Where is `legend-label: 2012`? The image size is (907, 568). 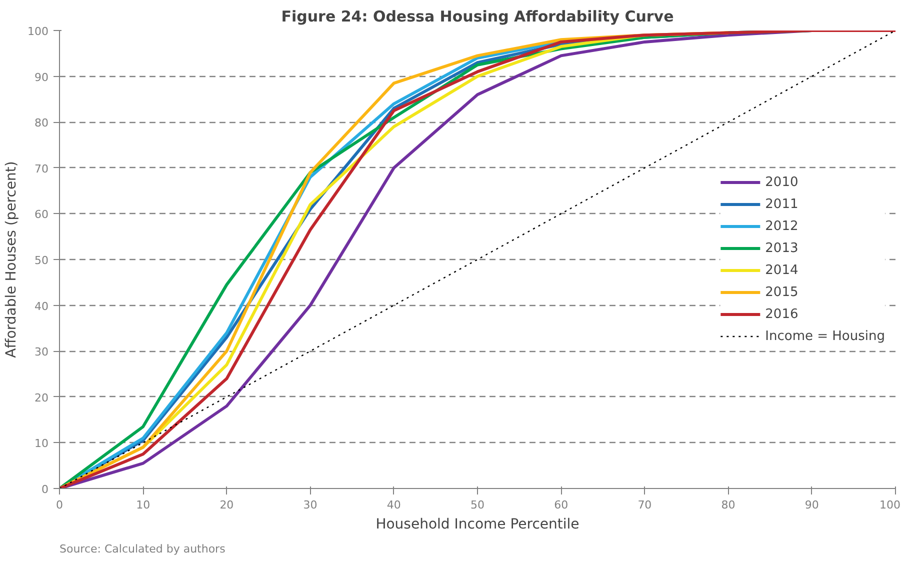
legend-label: 2012 is located at coordinates (781, 226).